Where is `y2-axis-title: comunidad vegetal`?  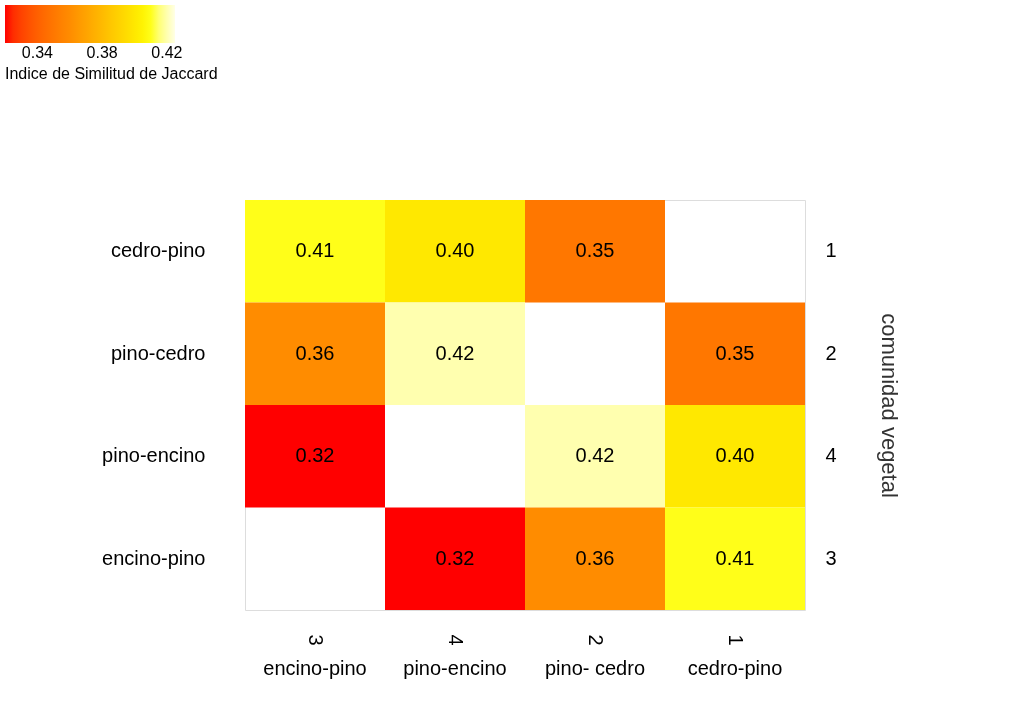 y2-axis-title: comunidad vegetal is located at coordinates (889, 405).